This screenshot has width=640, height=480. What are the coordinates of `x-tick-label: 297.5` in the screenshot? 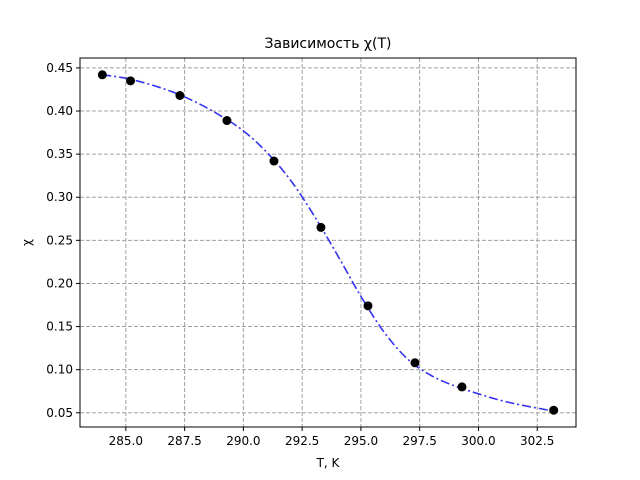 It's located at (419, 441).